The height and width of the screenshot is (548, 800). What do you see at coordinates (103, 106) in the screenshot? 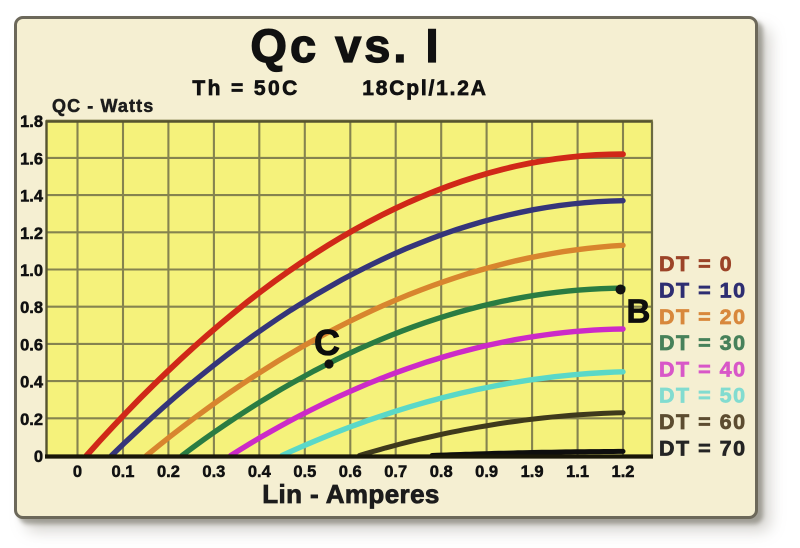
I see `svg-text: QC - Watts` at bounding box center [103, 106].